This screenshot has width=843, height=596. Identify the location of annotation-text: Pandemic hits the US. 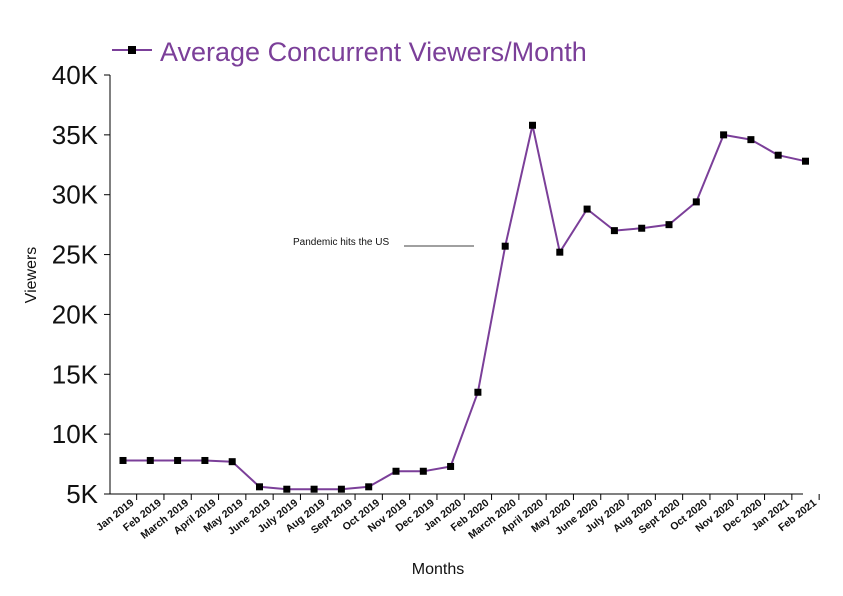
(341, 242).